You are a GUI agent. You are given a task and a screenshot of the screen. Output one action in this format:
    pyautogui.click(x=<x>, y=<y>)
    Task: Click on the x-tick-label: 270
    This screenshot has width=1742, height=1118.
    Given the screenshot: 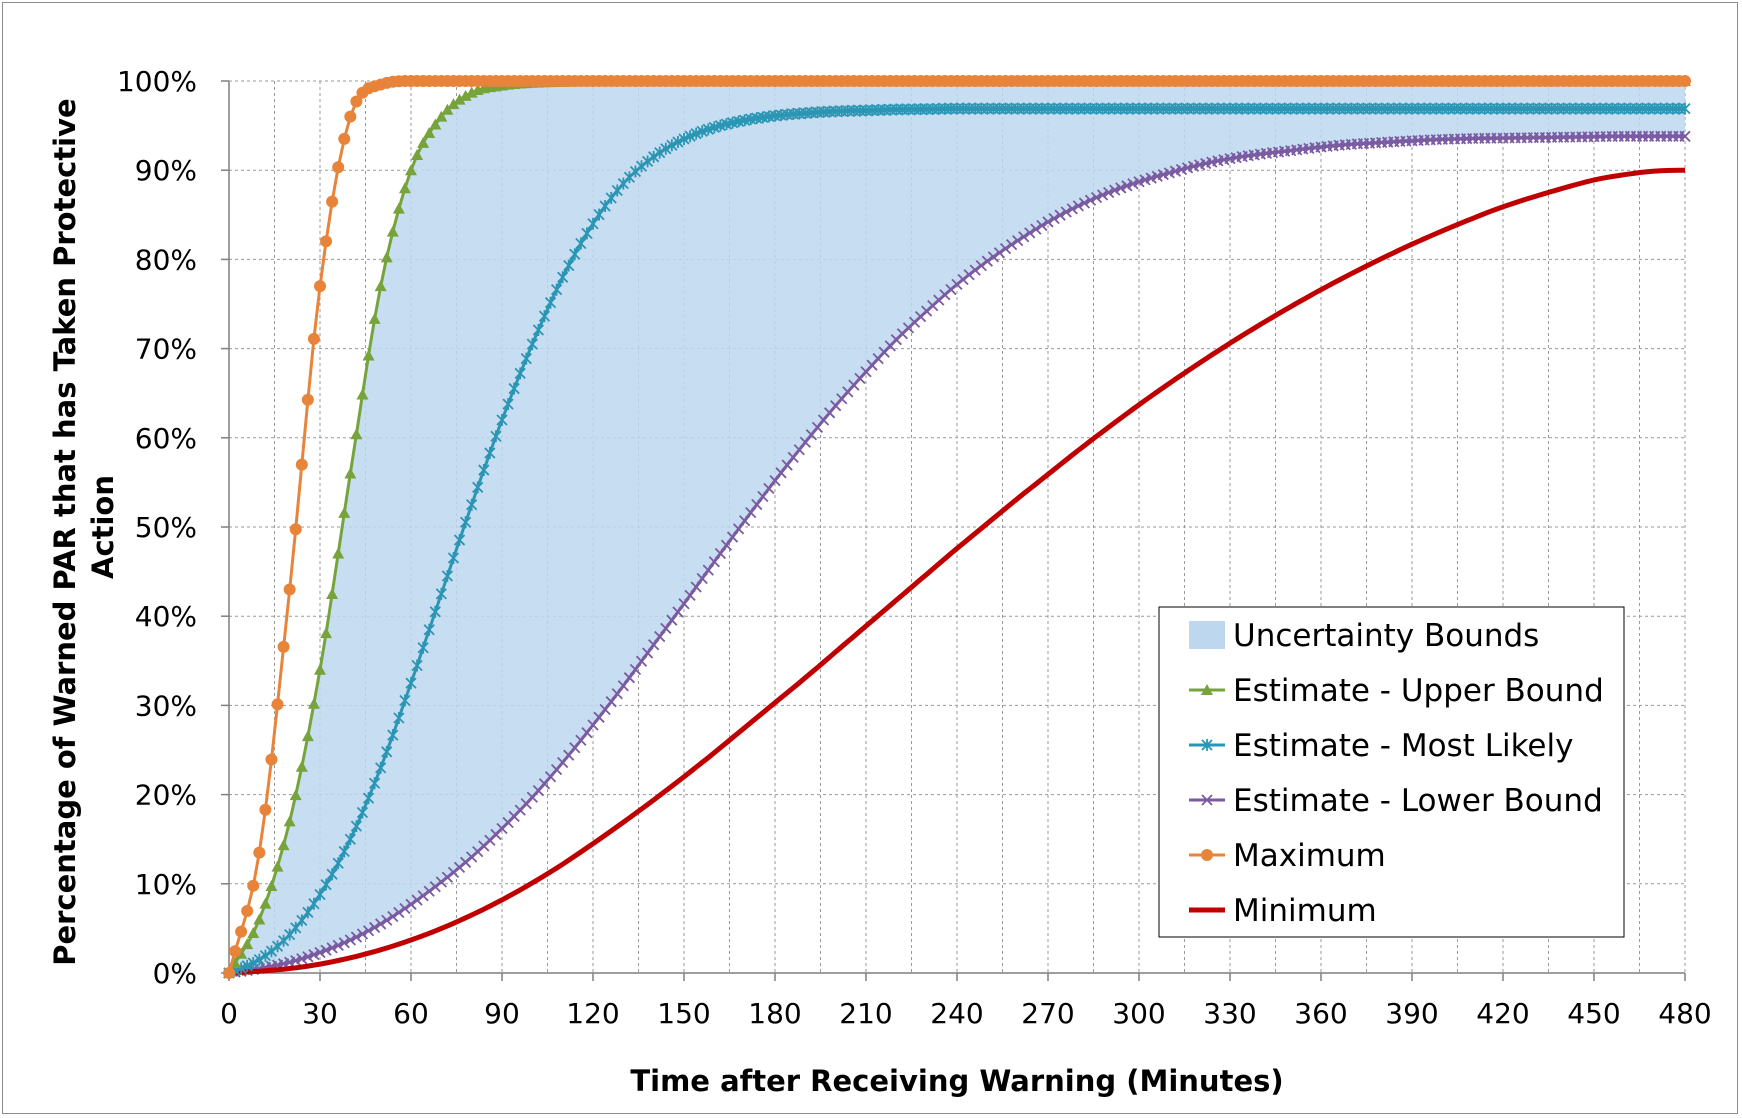 What is the action you would take?
    pyautogui.click(x=1047, y=1013)
    